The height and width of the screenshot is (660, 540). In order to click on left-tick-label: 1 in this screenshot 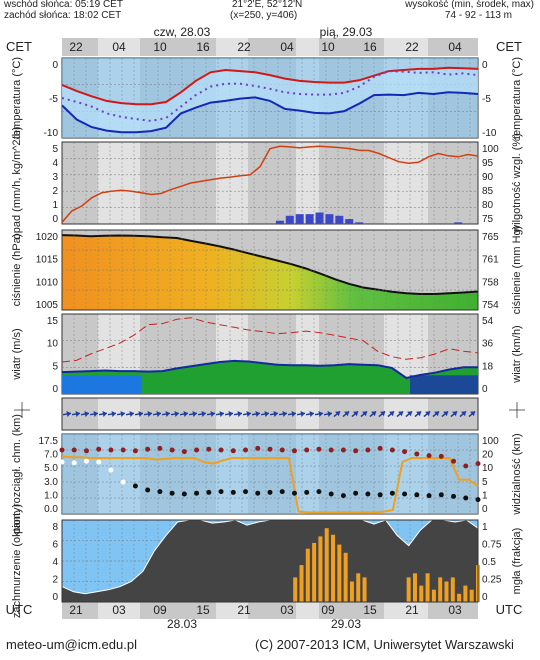, I will do `click(55, 205)`.